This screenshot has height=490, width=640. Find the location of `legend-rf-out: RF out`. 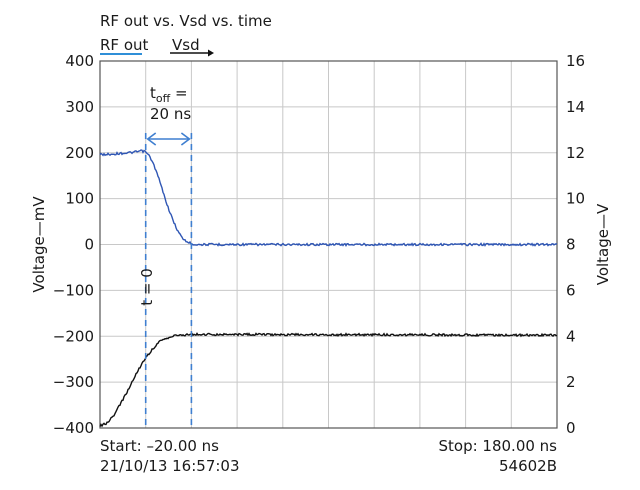

legend-rf-out: RF out is located at coordinates (124, 45).